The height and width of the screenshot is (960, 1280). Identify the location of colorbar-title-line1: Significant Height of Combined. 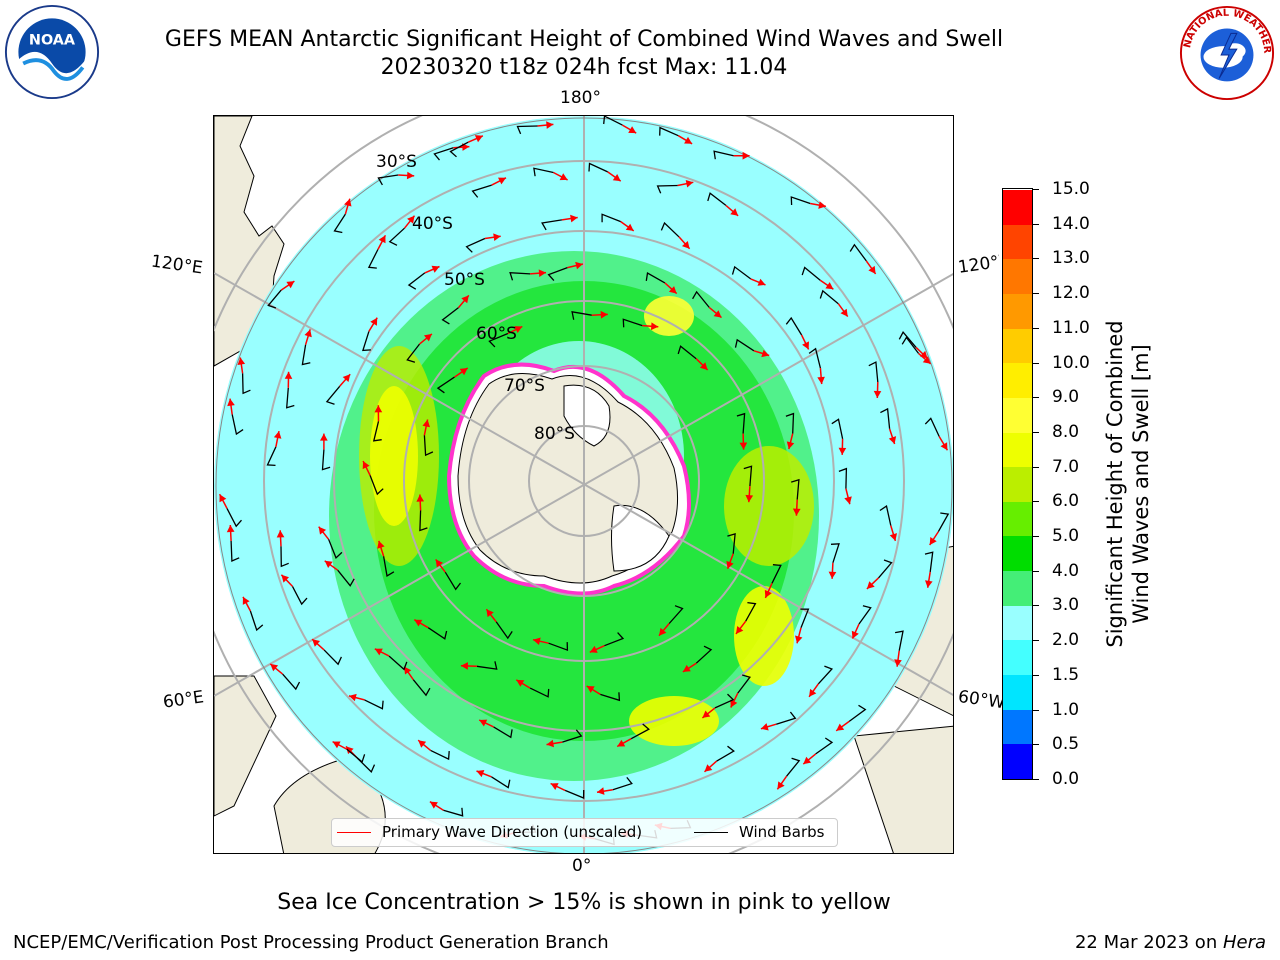
(1115, 484).